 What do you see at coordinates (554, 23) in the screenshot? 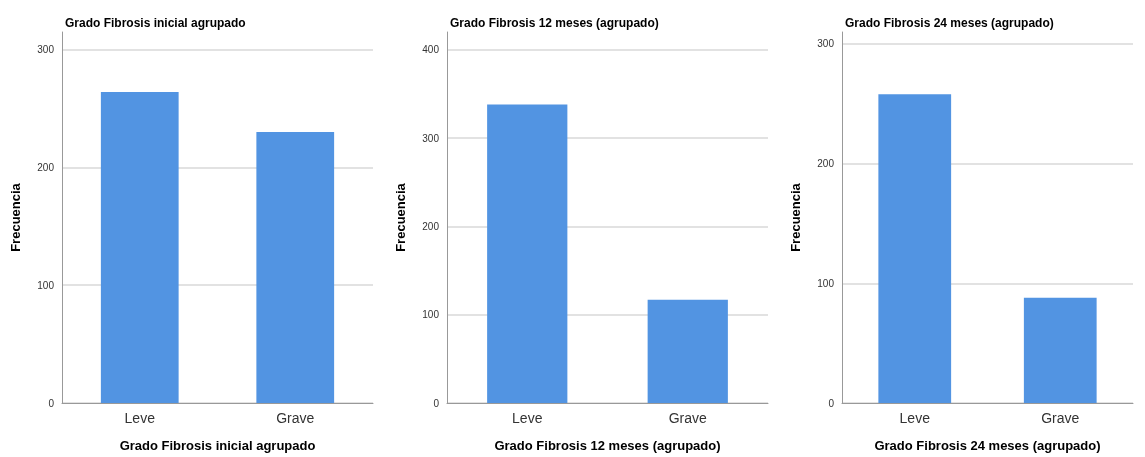
I see `chart-title: Grado Fibrosis 12 meses (agrupado)` at bounding box center [554, 23].